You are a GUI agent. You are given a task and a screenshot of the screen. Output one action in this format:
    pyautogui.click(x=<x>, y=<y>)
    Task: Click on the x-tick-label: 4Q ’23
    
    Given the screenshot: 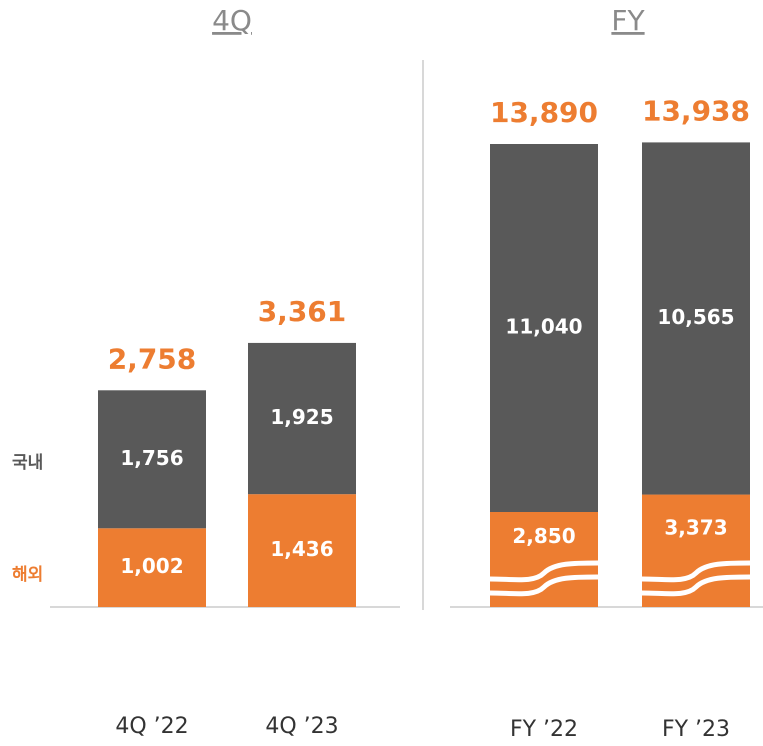 What is the action you would take?
    pyautogui.click(x=301, y=726)
    